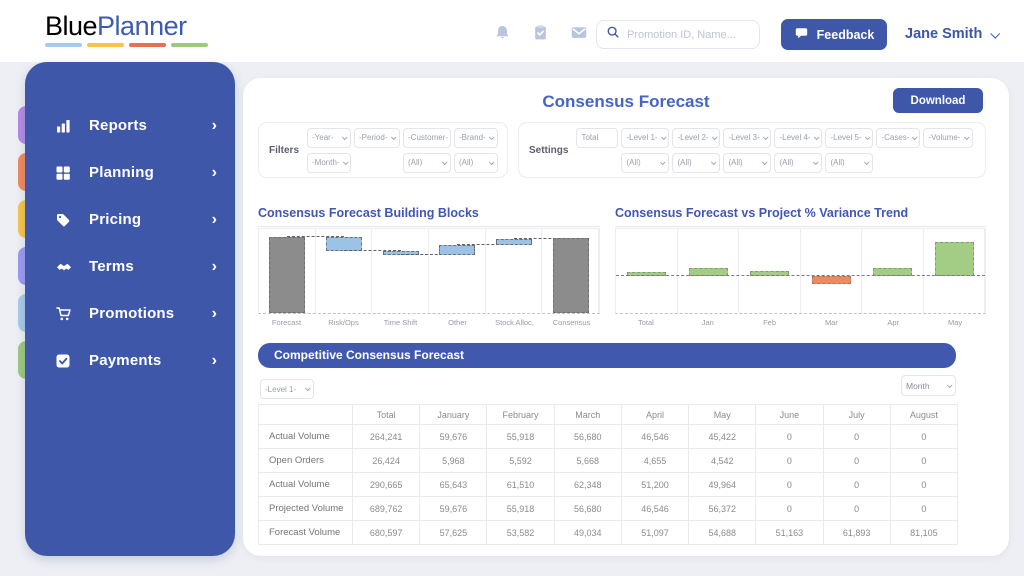 The width and height of the screenshot is (1024, 576). Describe the element at coordinates (130, 125) in the screenshot. I see `sidebar-item-reports: Reports ›` at that location.